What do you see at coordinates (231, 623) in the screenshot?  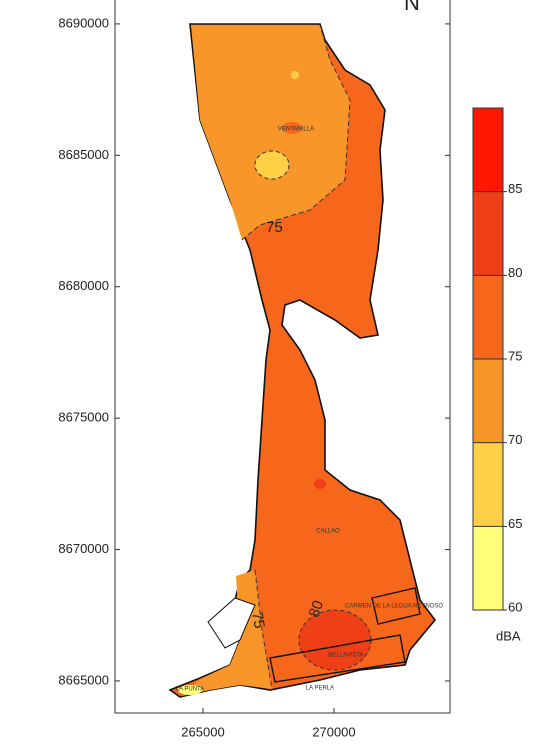 I see `port-outline` at bounding box center [231, 623].